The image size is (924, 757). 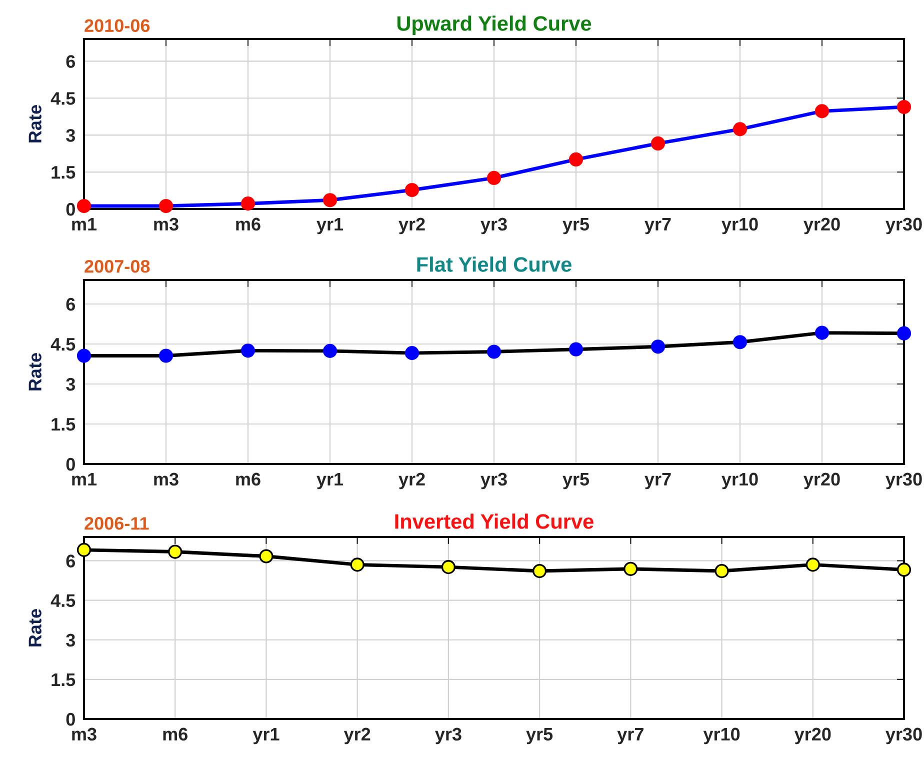 I want to click on text: 2010-06, so click(x=117, y=25).